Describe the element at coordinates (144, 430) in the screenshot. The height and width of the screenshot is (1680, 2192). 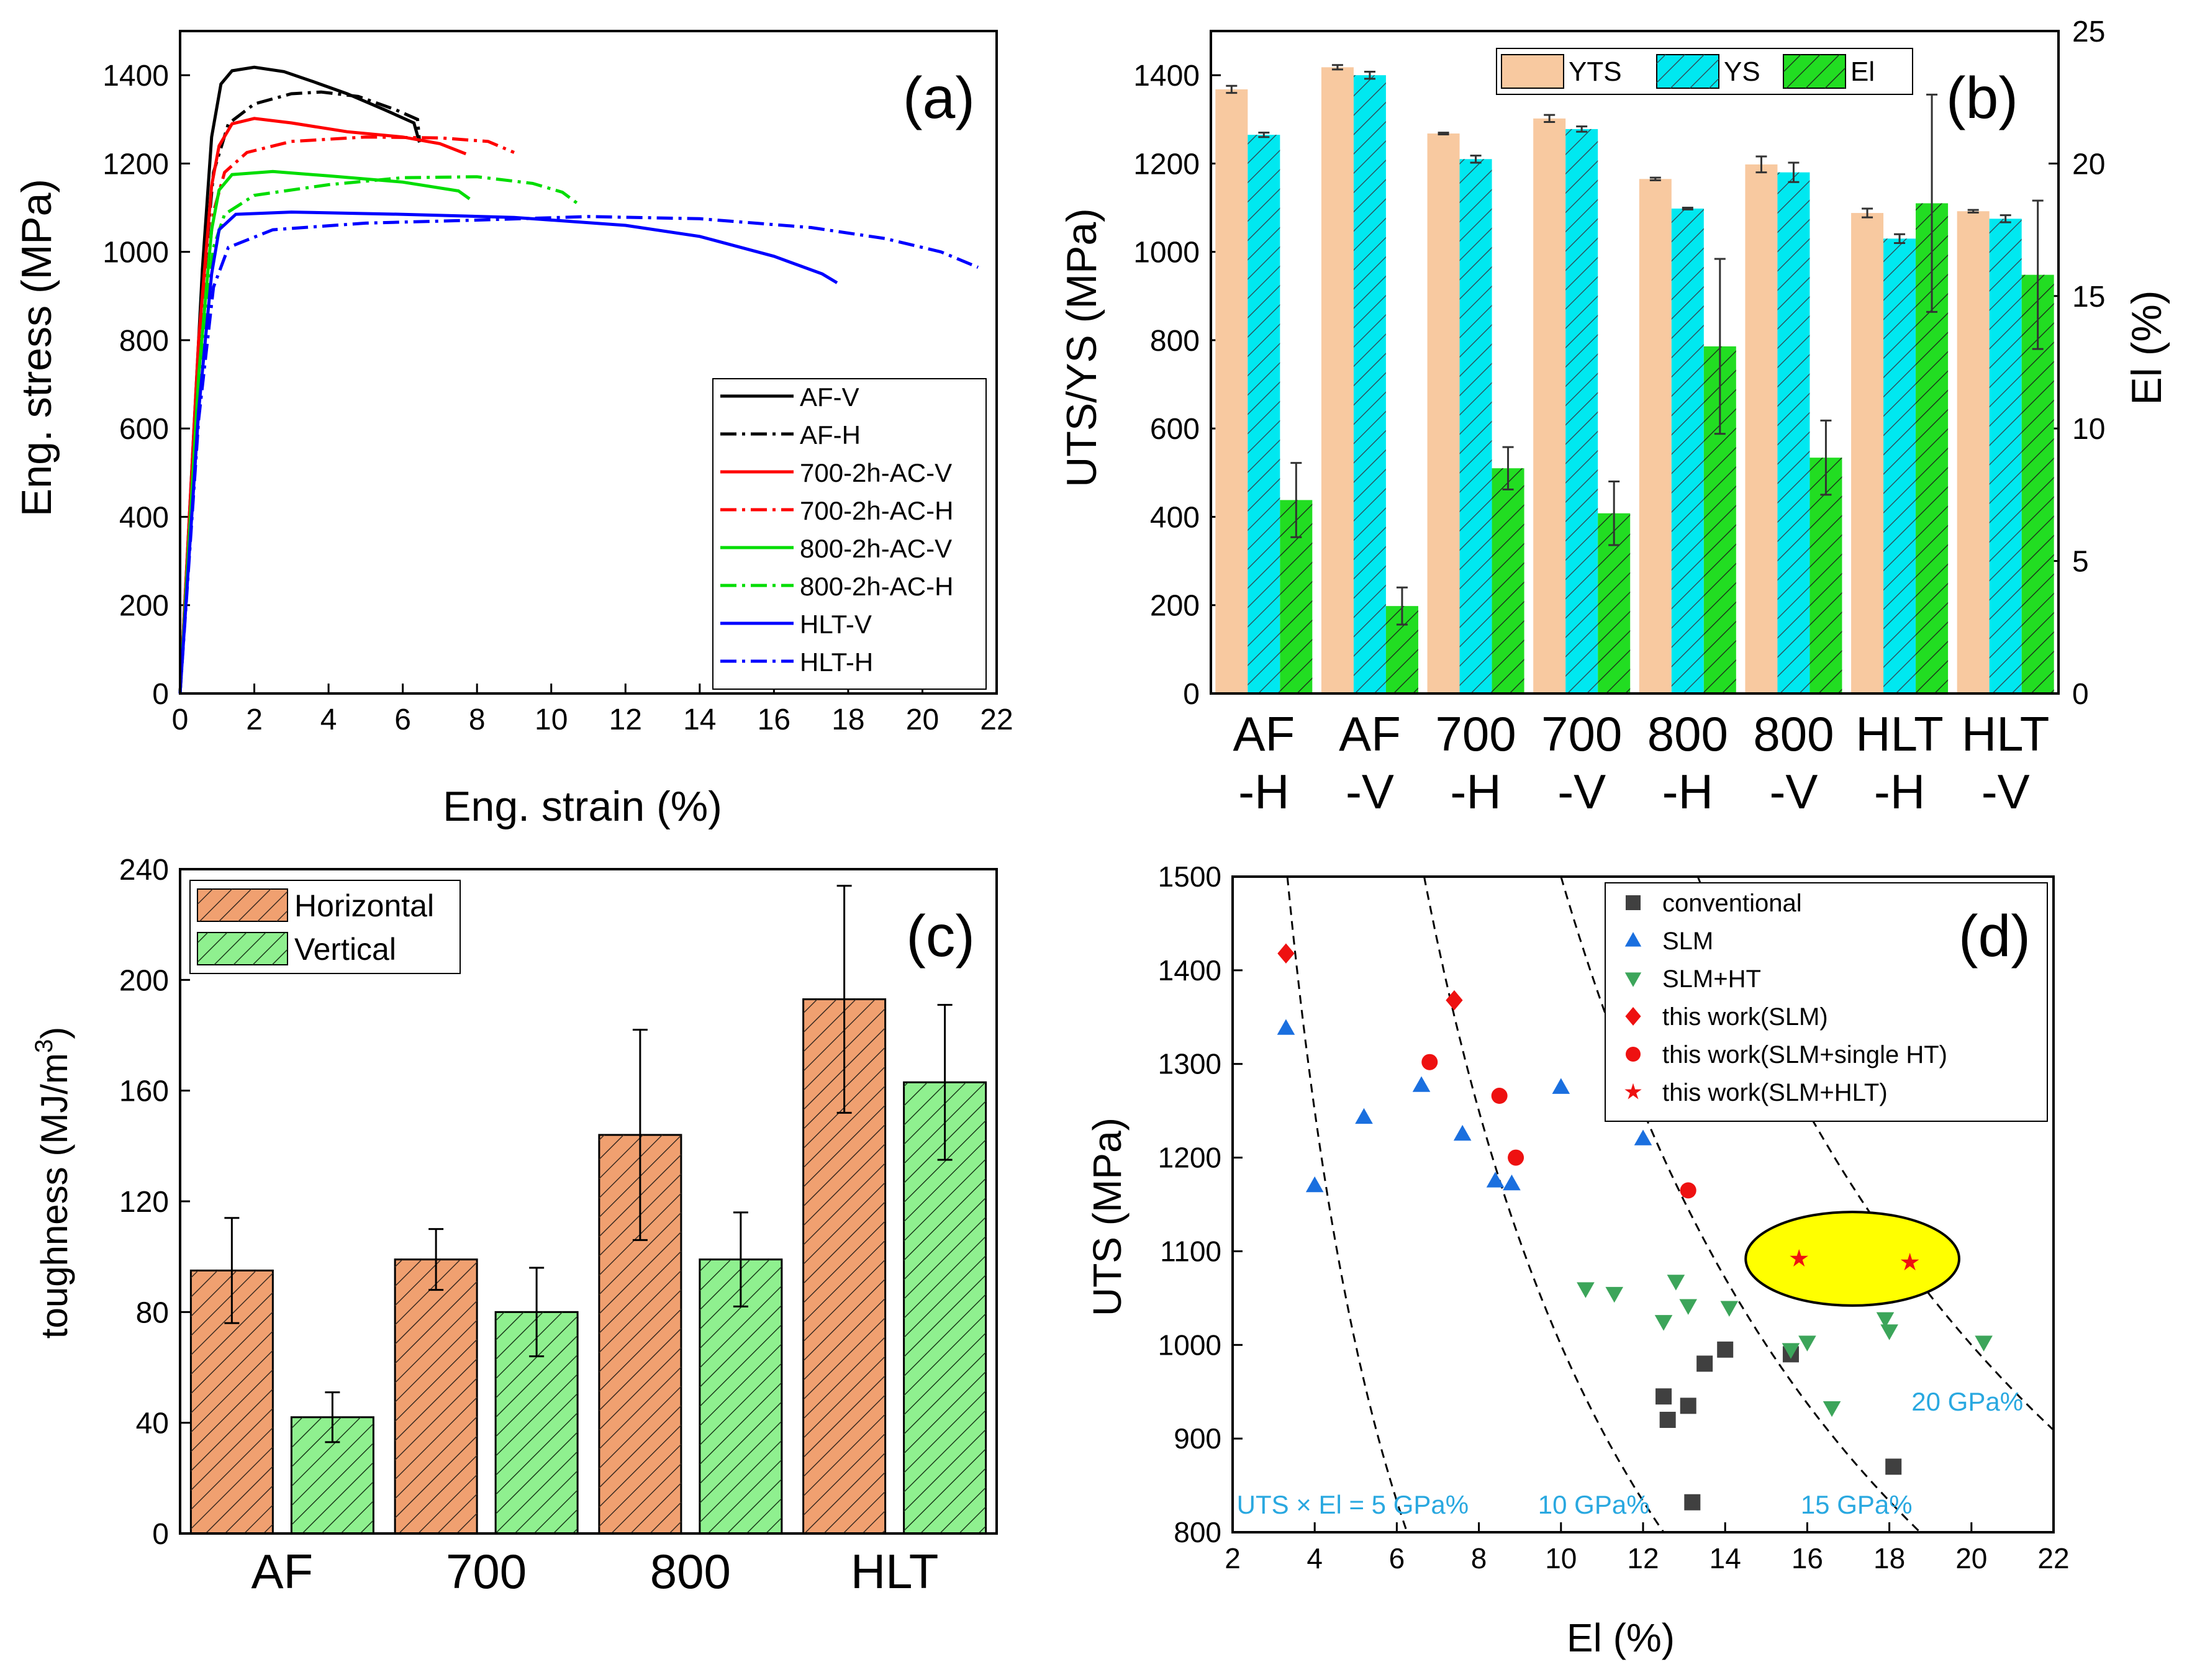
I see `a-y-tick-label: 600` at that location.